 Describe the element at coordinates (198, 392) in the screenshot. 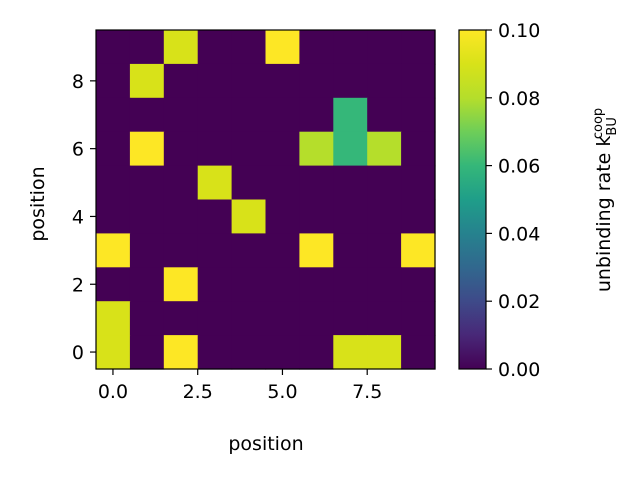

I see `x-tick-label: 2.5` at that location.